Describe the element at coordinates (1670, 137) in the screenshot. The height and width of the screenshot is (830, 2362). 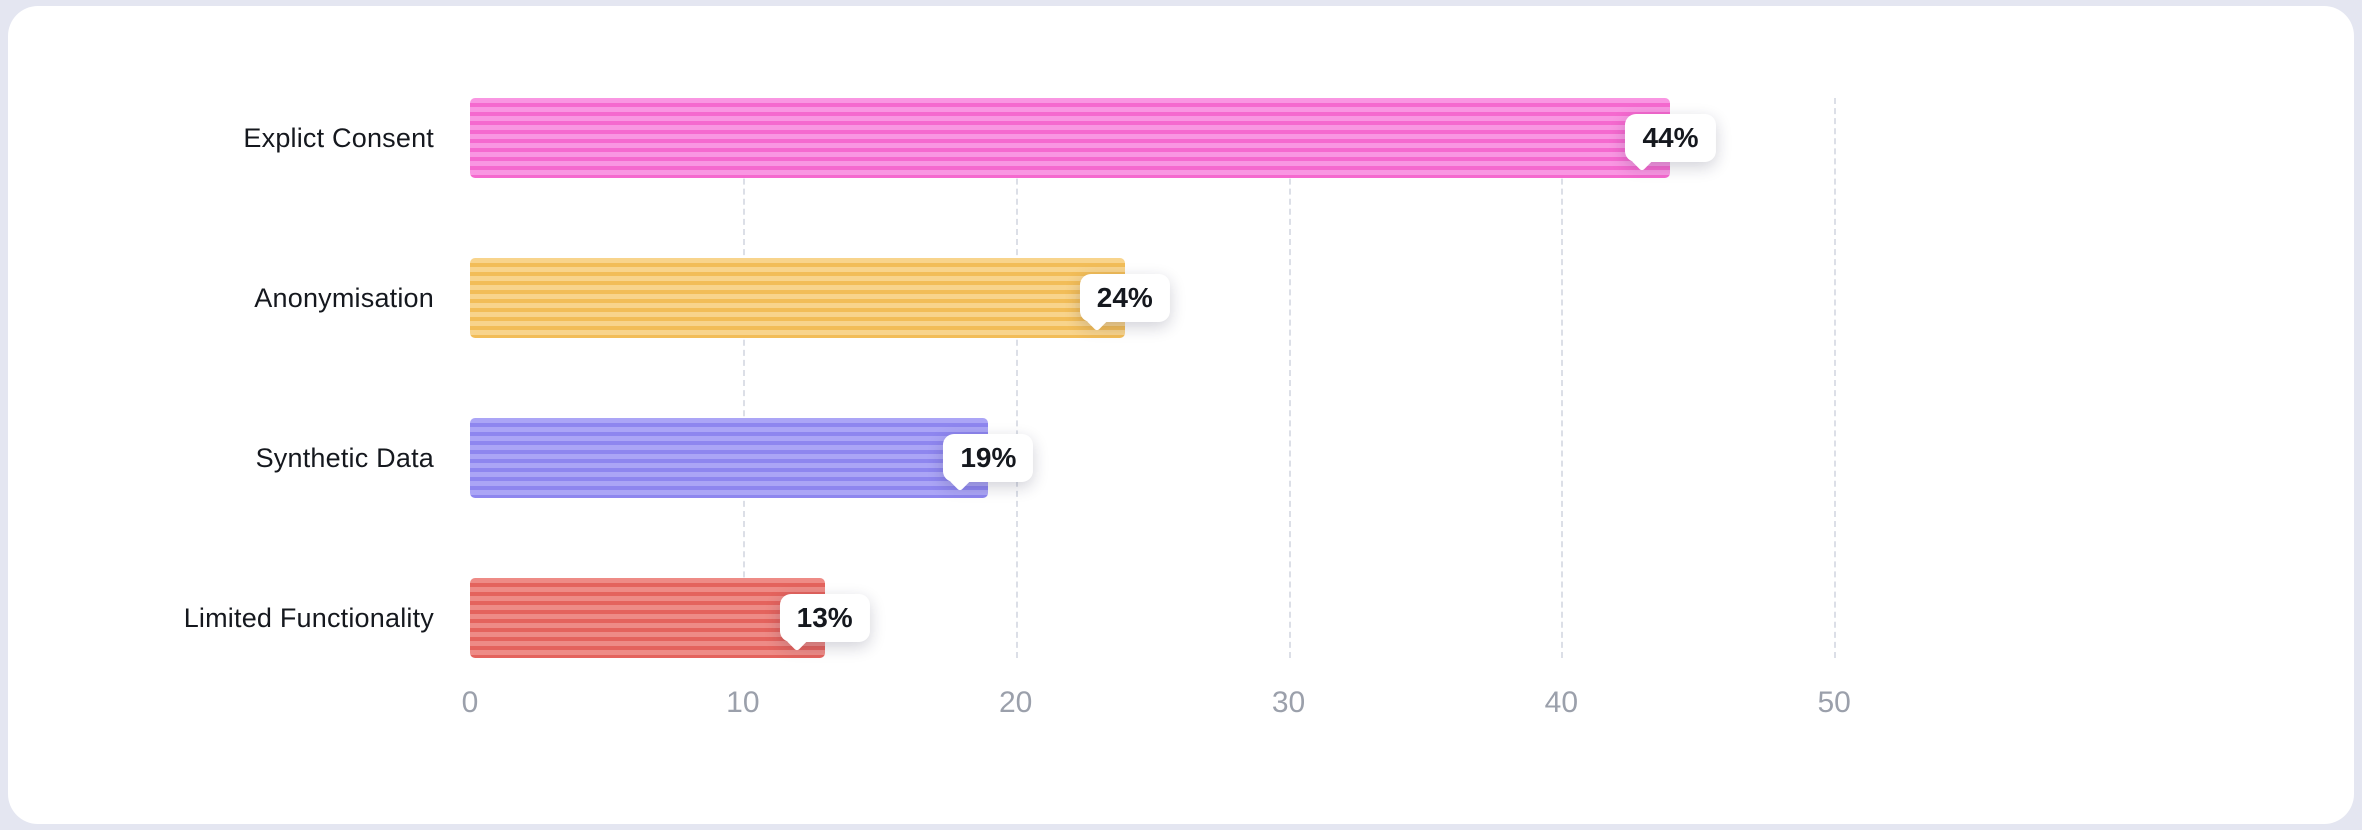
I see `value-badge-label: 44%` at that location.